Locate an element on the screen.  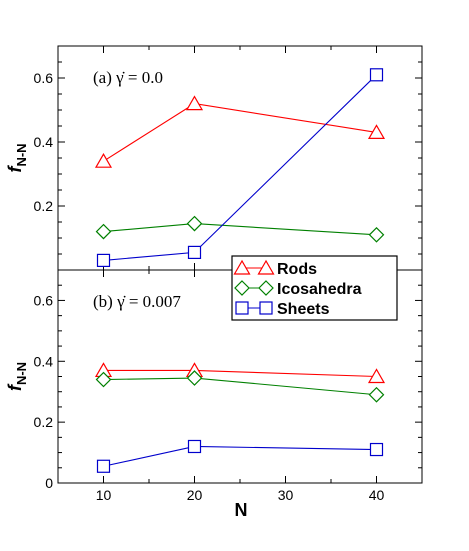
x-tick-label: 30 is located at coordinates (286, 495).